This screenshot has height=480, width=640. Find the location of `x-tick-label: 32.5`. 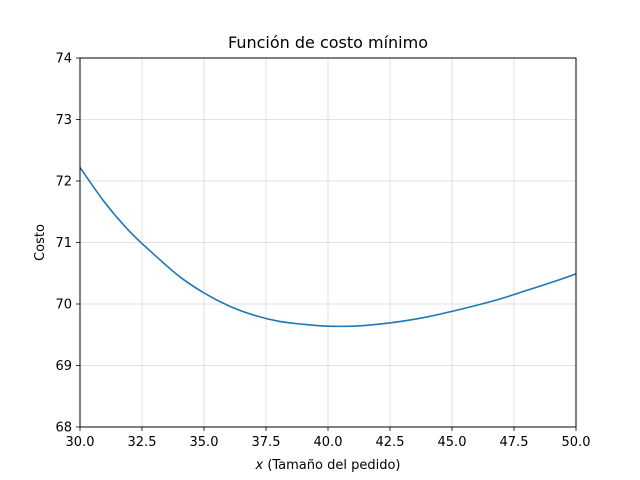

x-tick-label: 32.5 is located at coordinates (142, 442).